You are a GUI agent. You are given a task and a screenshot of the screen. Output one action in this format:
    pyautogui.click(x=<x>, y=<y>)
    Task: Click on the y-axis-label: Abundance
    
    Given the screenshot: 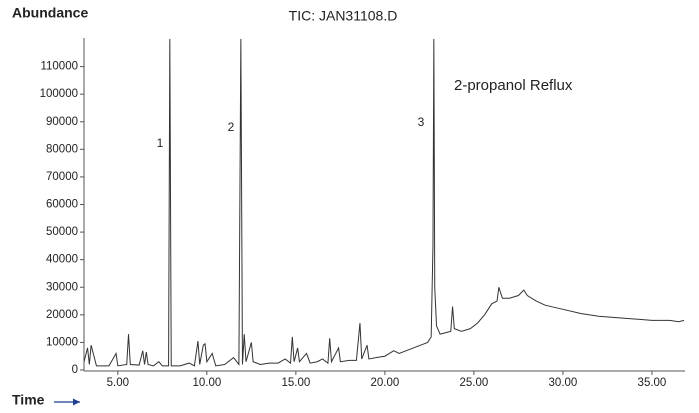 What is the action you would take?
    pyautogui.click(x=50, y=13)
    